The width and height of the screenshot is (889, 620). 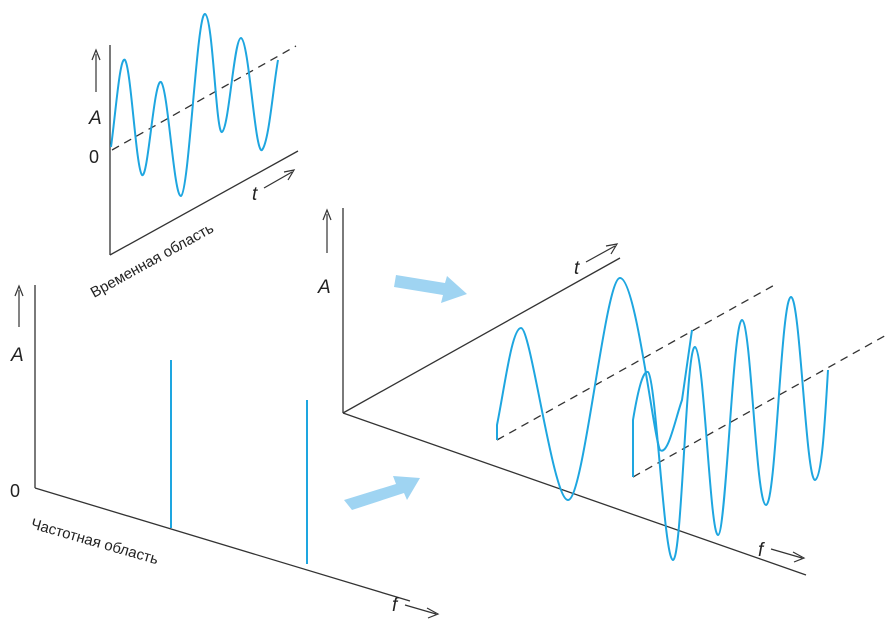 What do you see at coordinates (788, 555) in the screenshot?
I see `combined-f-arrow` at bounding box center [788, 555].